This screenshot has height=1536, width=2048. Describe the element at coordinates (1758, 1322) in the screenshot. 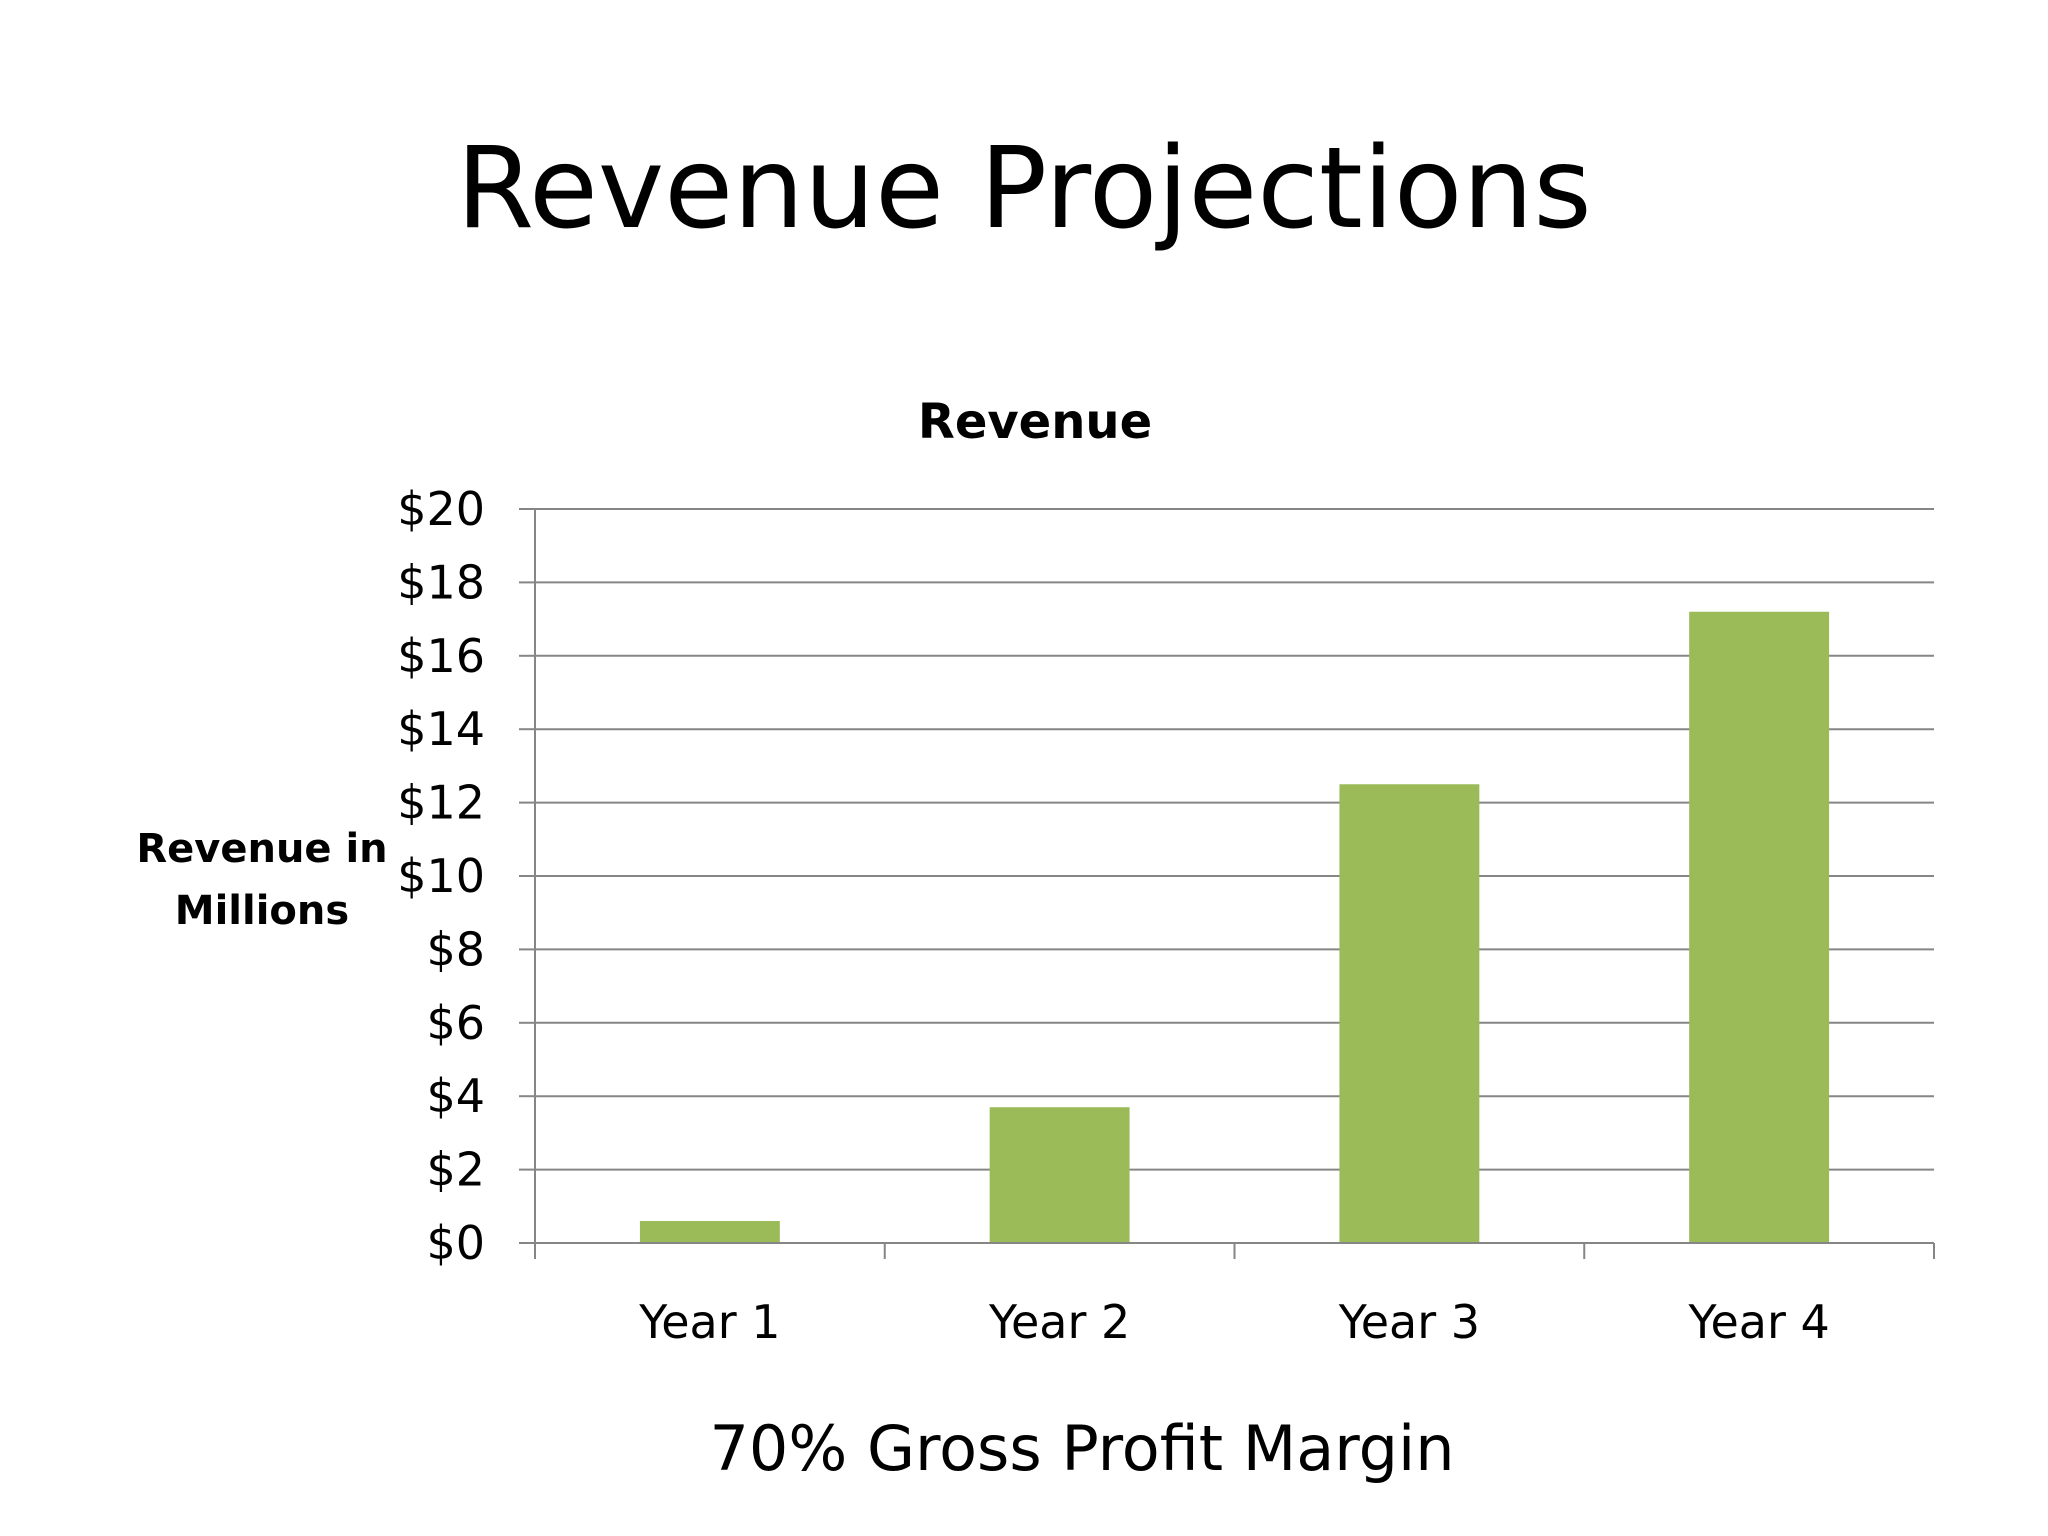

I see `x-tick-label: Year 4` at that location.